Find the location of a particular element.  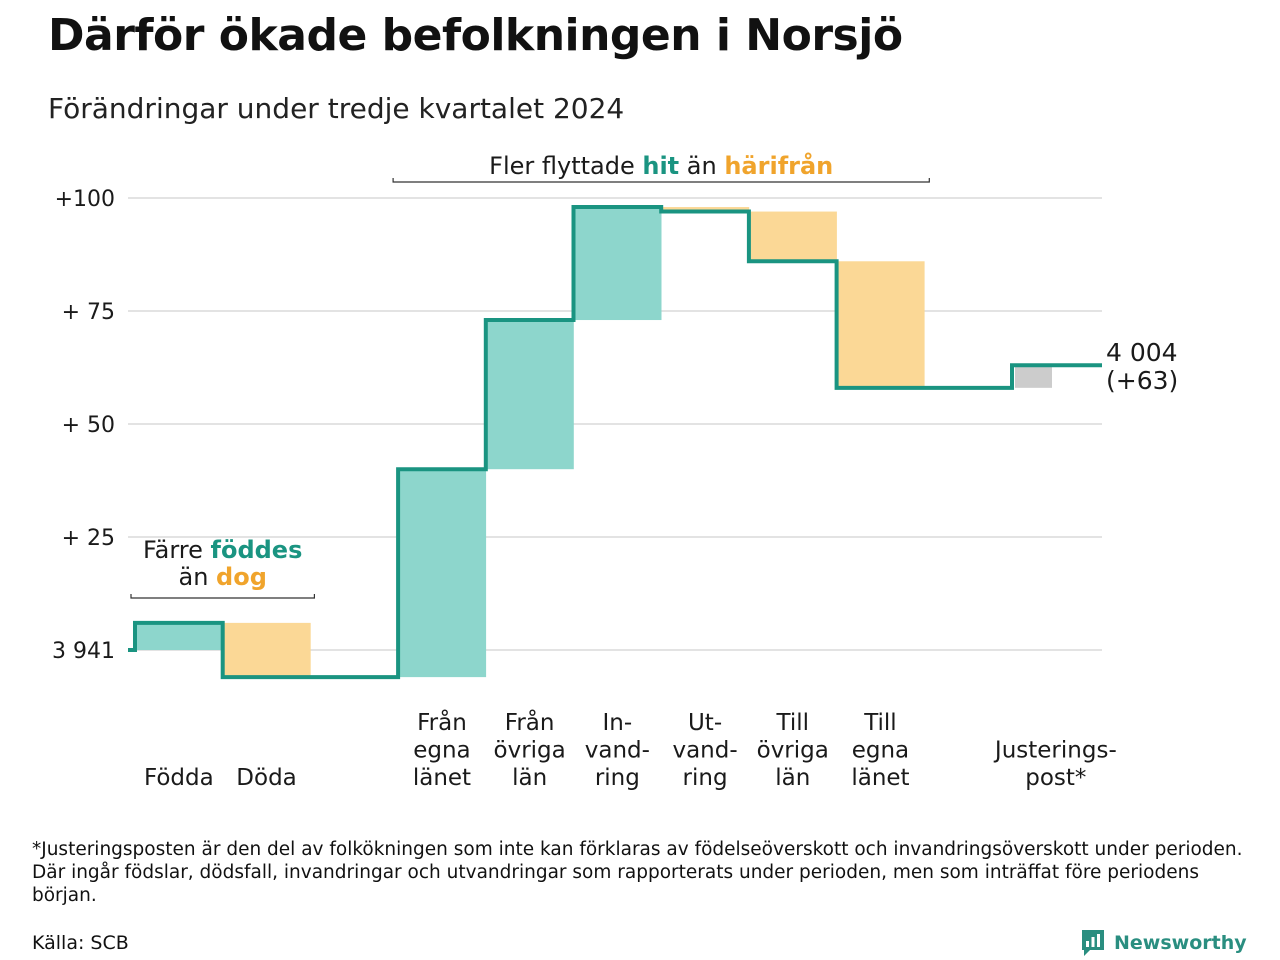

y-tick-label: +100 is located at coordinates (85, 199).